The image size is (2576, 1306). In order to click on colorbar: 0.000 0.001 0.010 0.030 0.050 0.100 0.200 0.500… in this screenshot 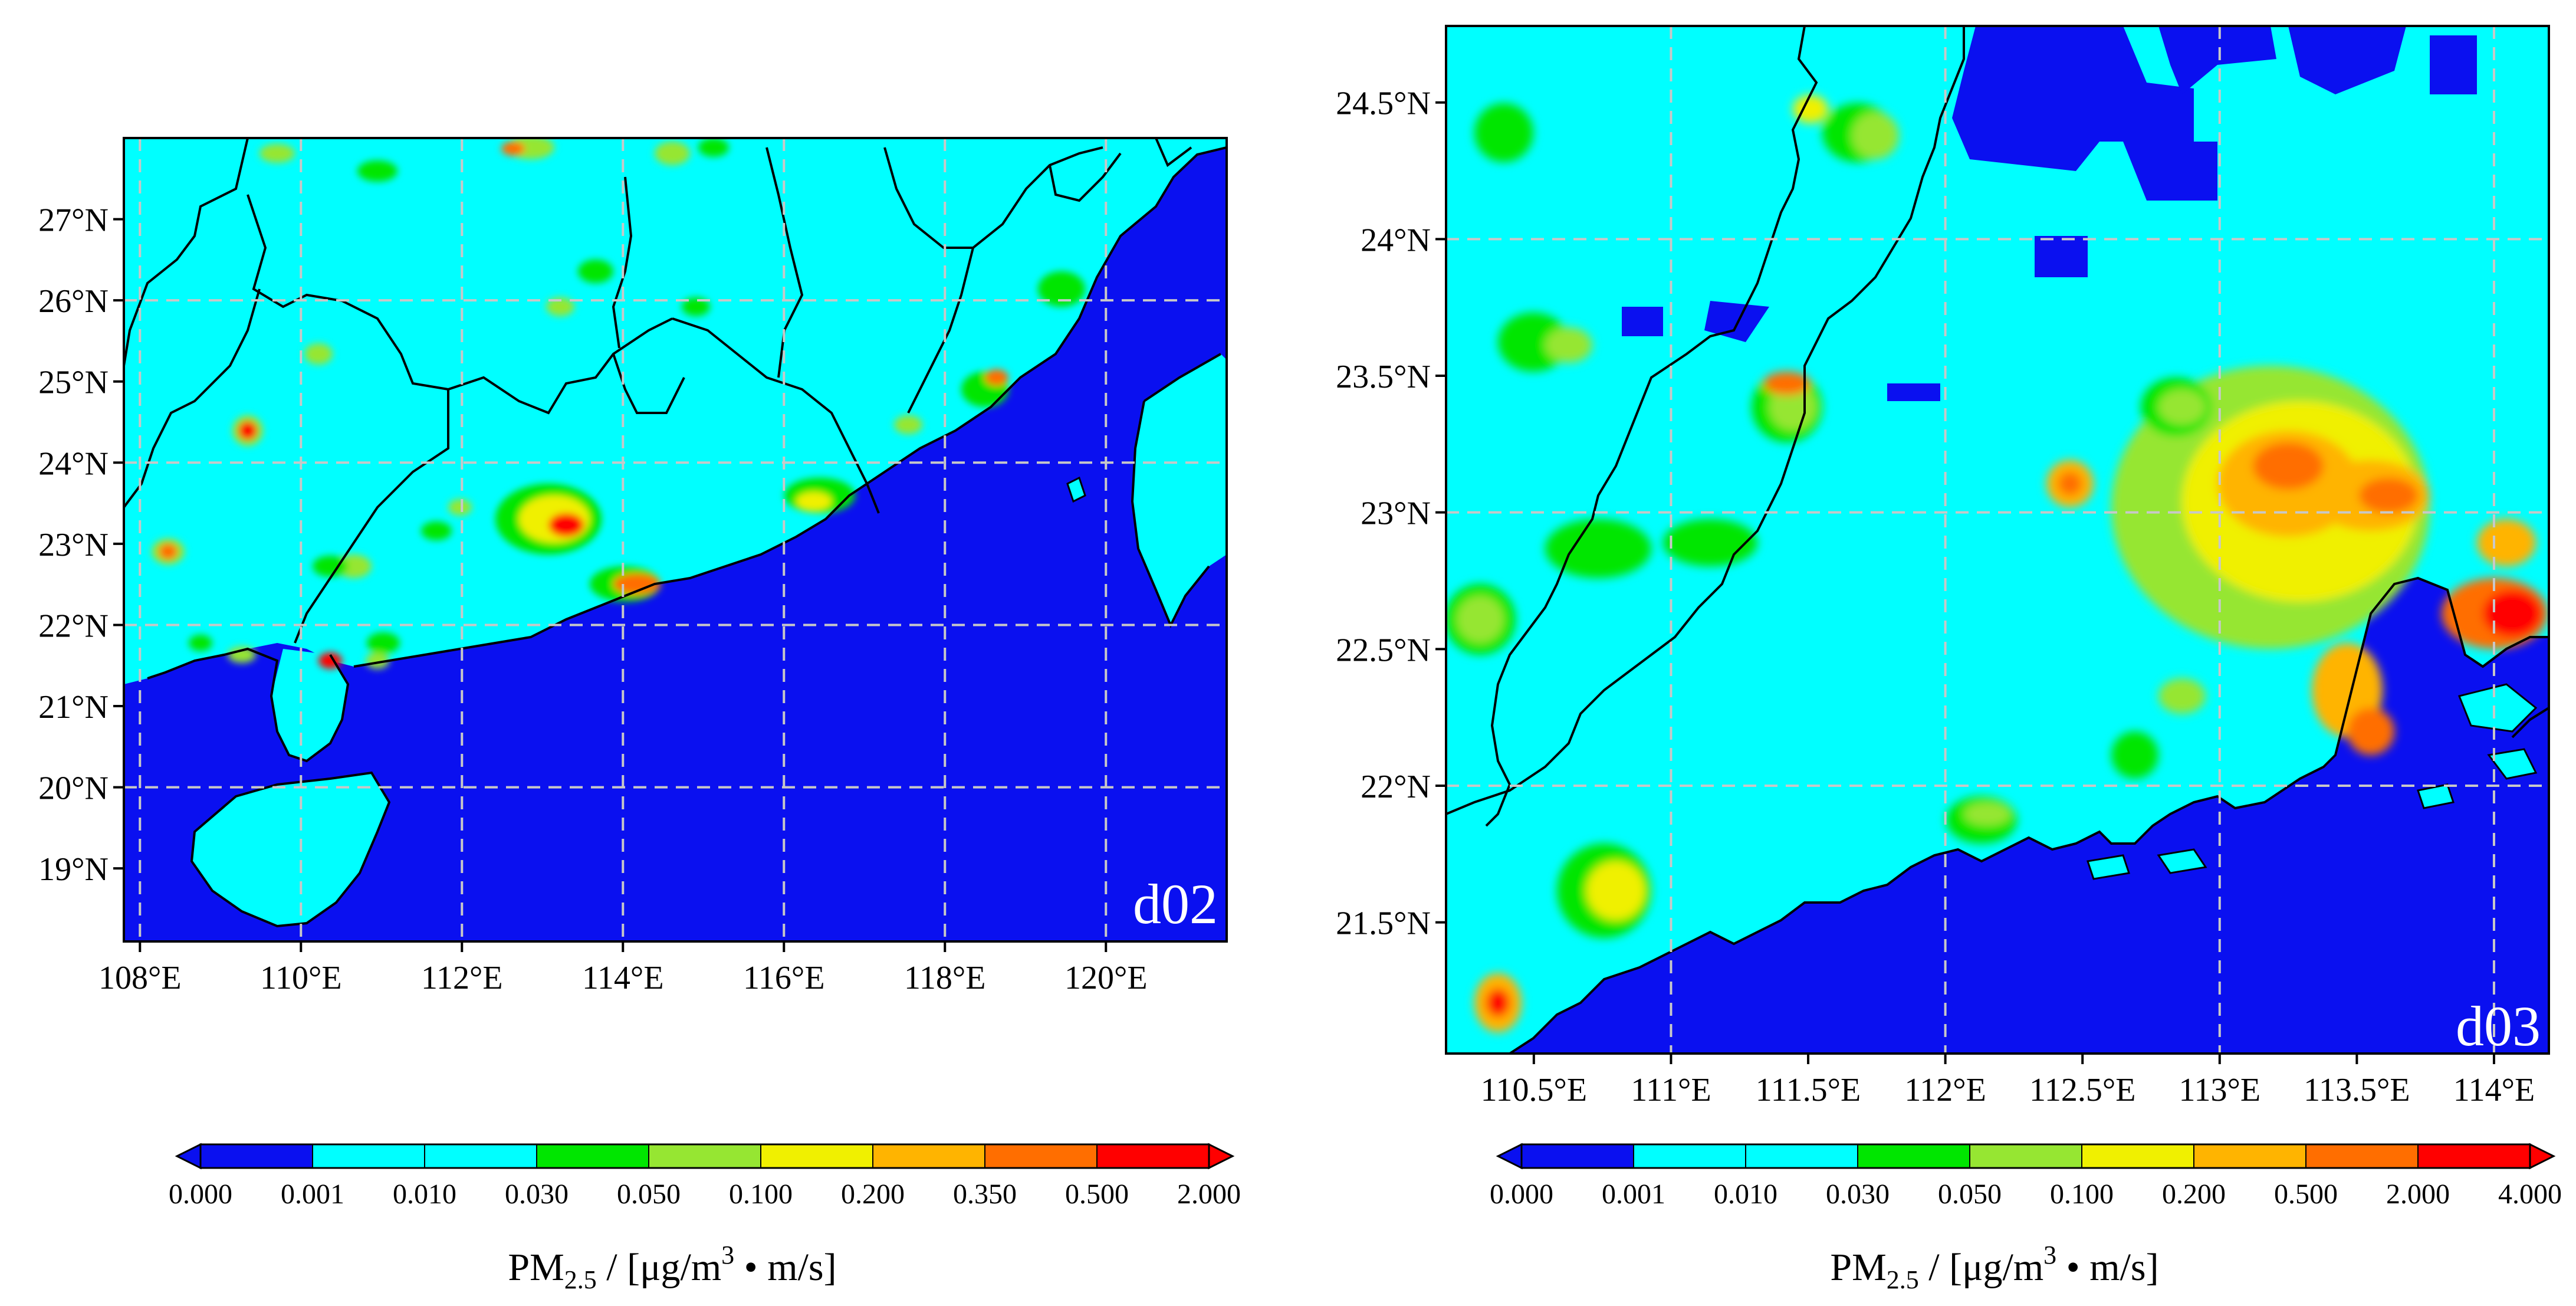, I will do `click(2026, 1176)`.